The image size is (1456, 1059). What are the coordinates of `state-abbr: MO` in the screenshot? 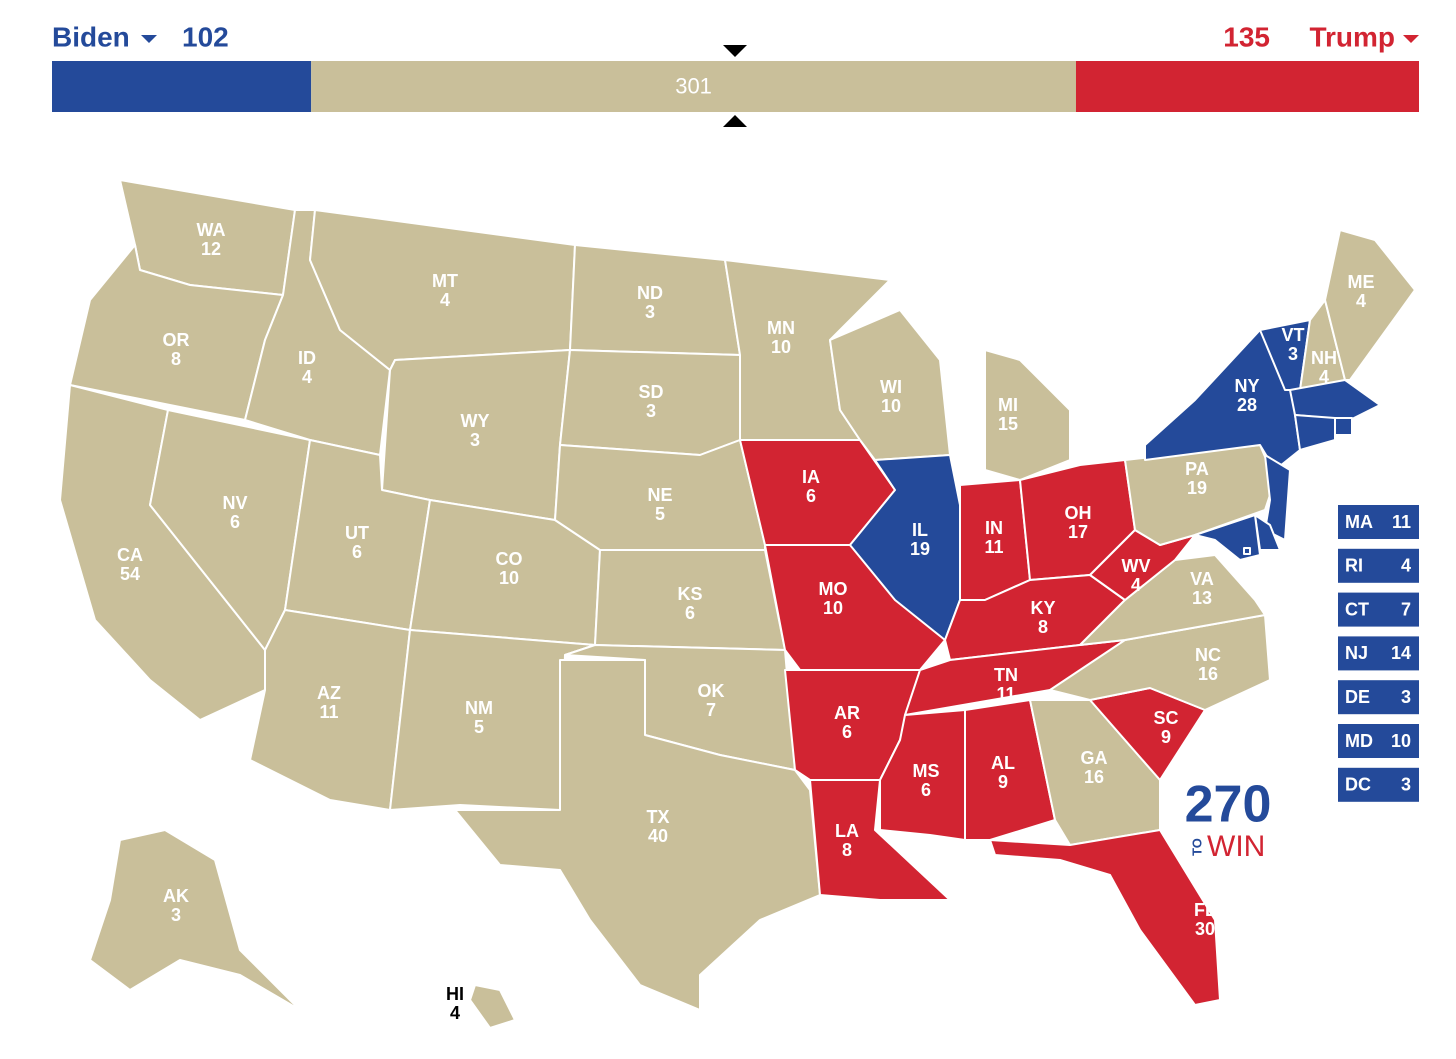 It's located at (833, 589).